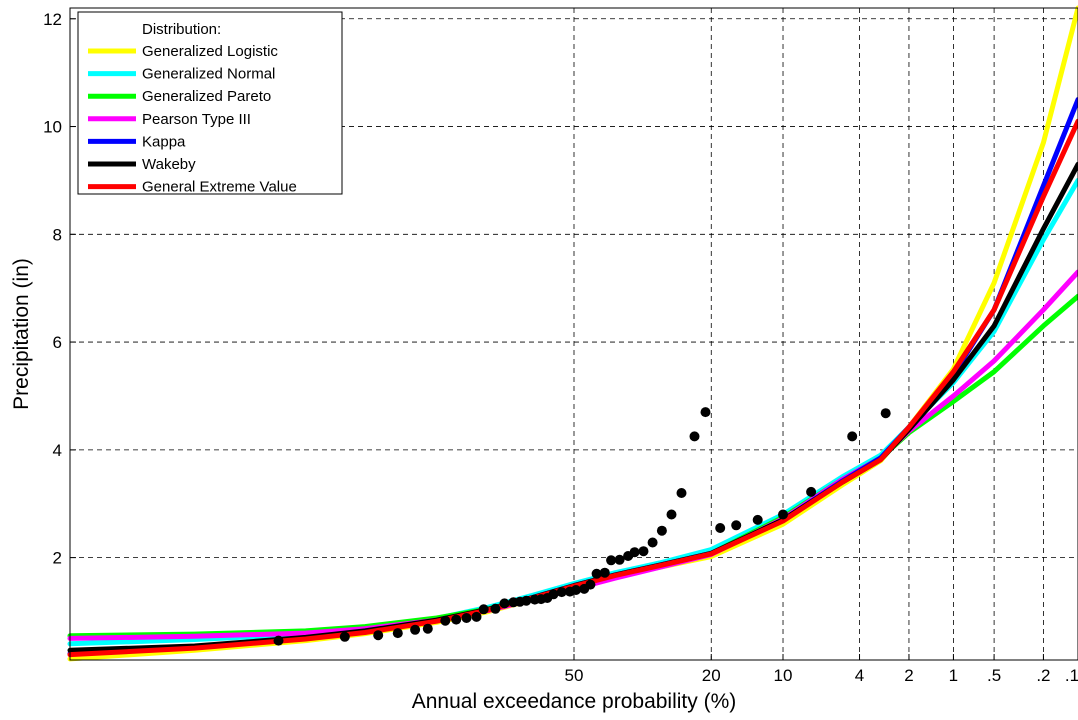 The height and width of the screenshot is (720, 1078). I want to click on legend-label: Generalized Logistic, so click(210, 51).